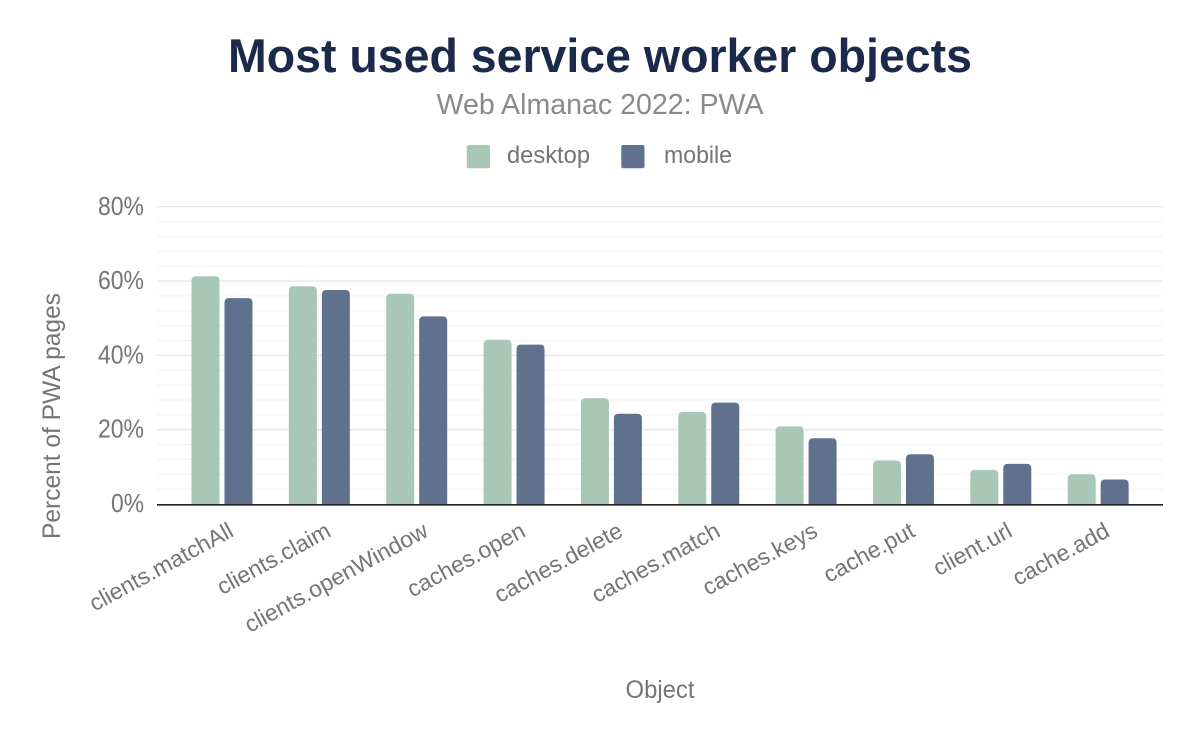 The image size is (1200, 742). I want to click on svg-text: mobile, so click(698, 155).